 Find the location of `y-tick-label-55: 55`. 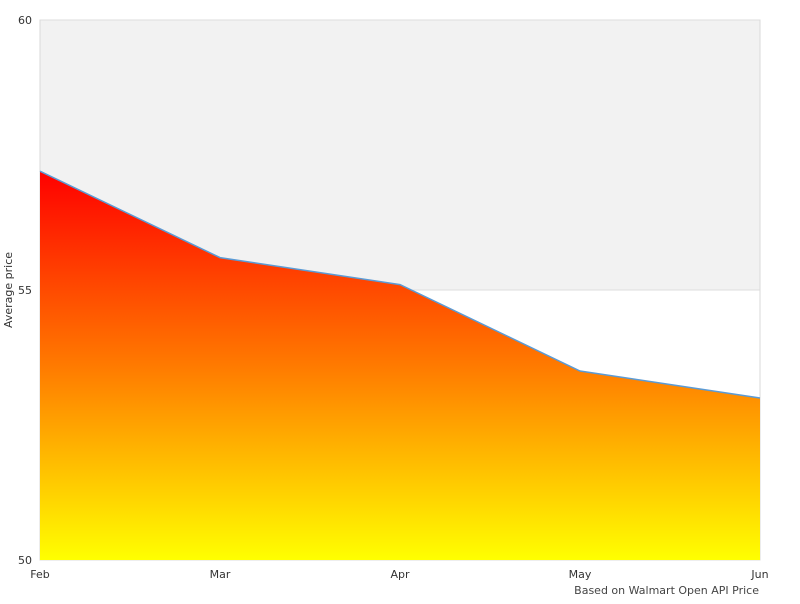

y-tick-label-55: 55 is located at coordinates (25, 290).